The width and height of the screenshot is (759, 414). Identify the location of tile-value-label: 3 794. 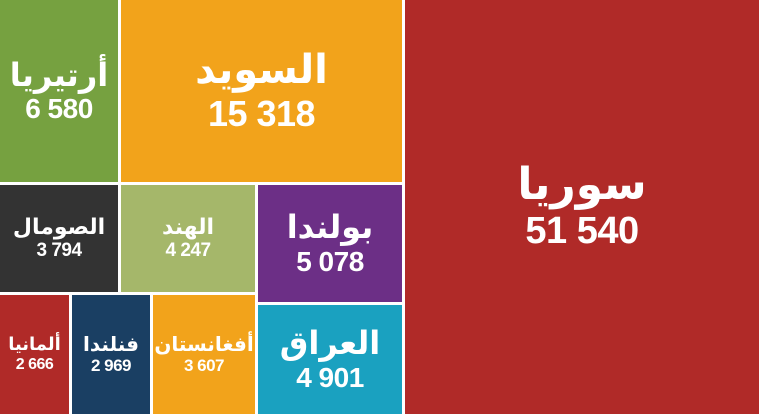
(59, 251).